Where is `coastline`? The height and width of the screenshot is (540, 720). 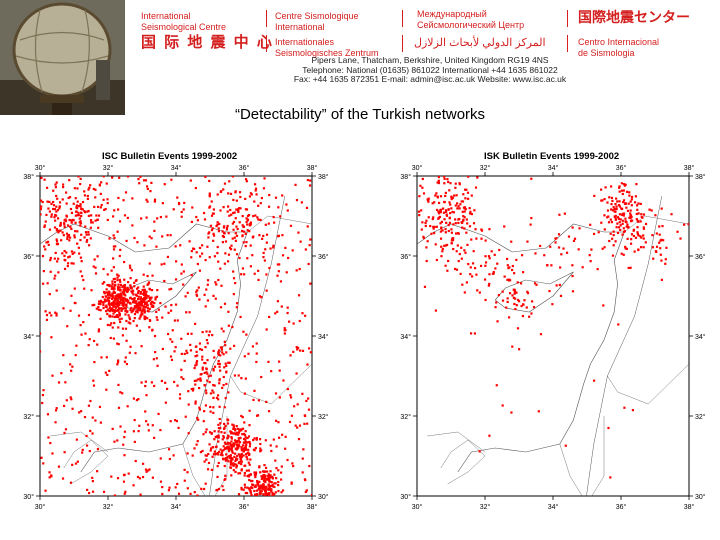
coastline is located at coordinates (598, 456).